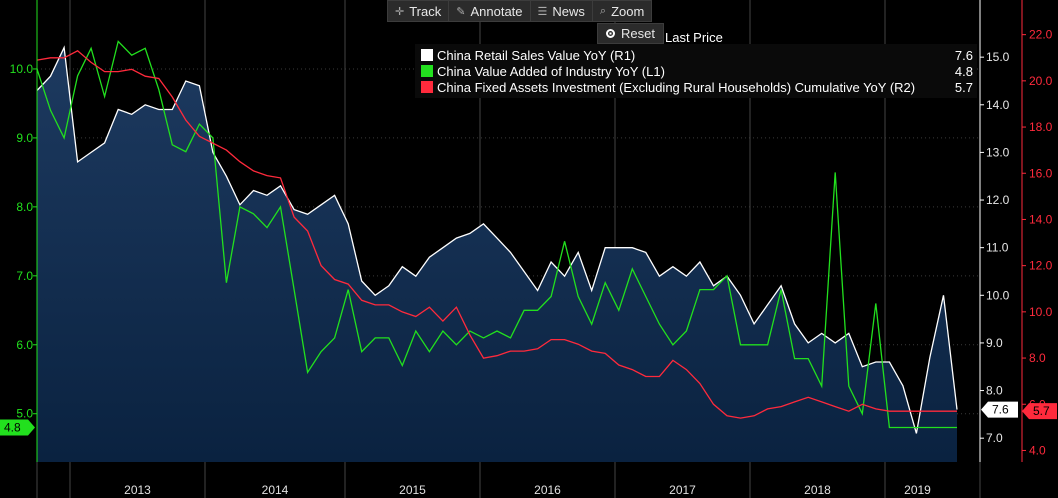 The image size is (1058, 498). I want to click on right2-tick-label: 16.0, so click(1041, 173).